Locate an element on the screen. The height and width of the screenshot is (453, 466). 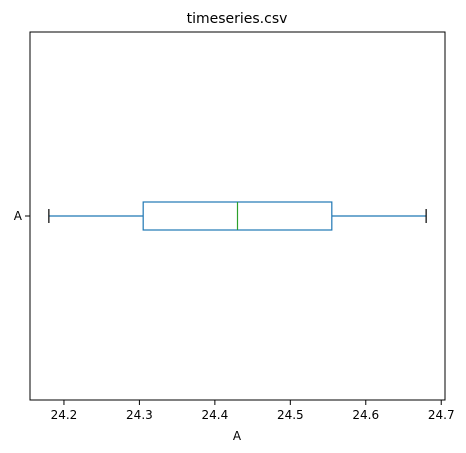
y-axis-ticks: A is located at coordinates (22, 216).